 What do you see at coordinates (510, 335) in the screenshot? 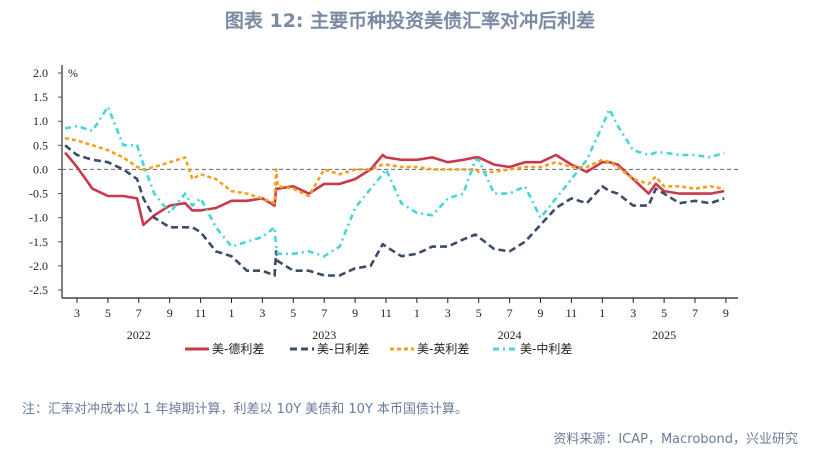
I see `x-year-label: 2024` at bounding box center [510, 335].